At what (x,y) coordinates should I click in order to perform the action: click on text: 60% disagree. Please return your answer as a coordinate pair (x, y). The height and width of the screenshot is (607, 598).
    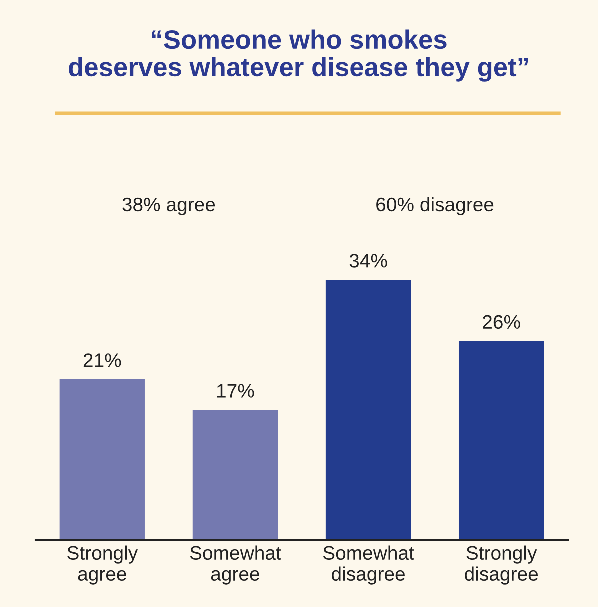
    Looking at the image, I should click on (435, 206).